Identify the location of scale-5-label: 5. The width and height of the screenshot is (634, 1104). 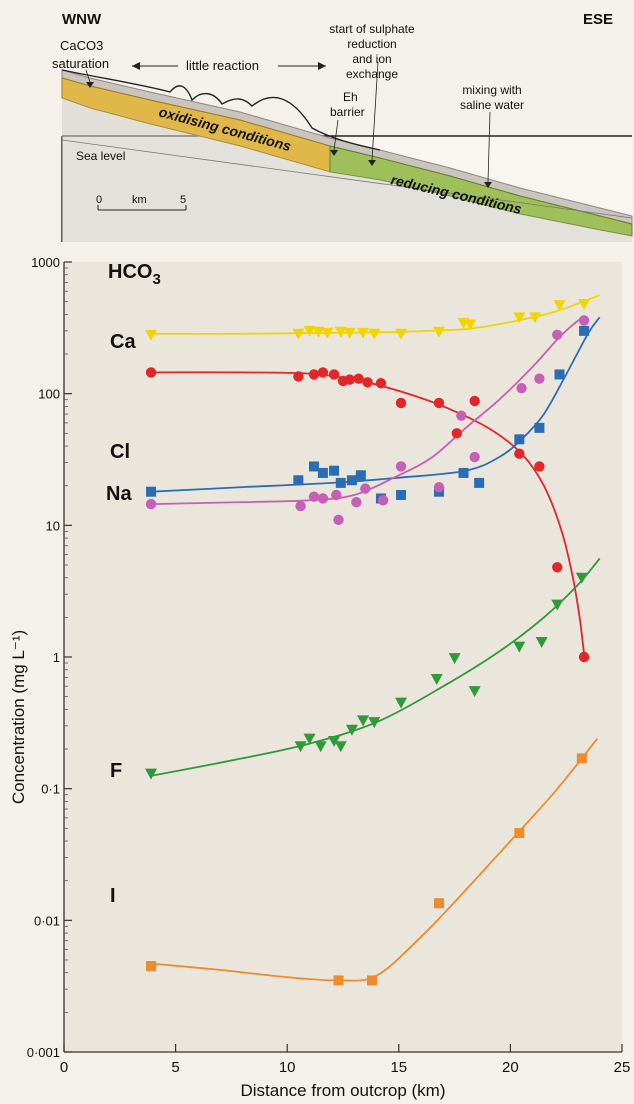
(183, 200).